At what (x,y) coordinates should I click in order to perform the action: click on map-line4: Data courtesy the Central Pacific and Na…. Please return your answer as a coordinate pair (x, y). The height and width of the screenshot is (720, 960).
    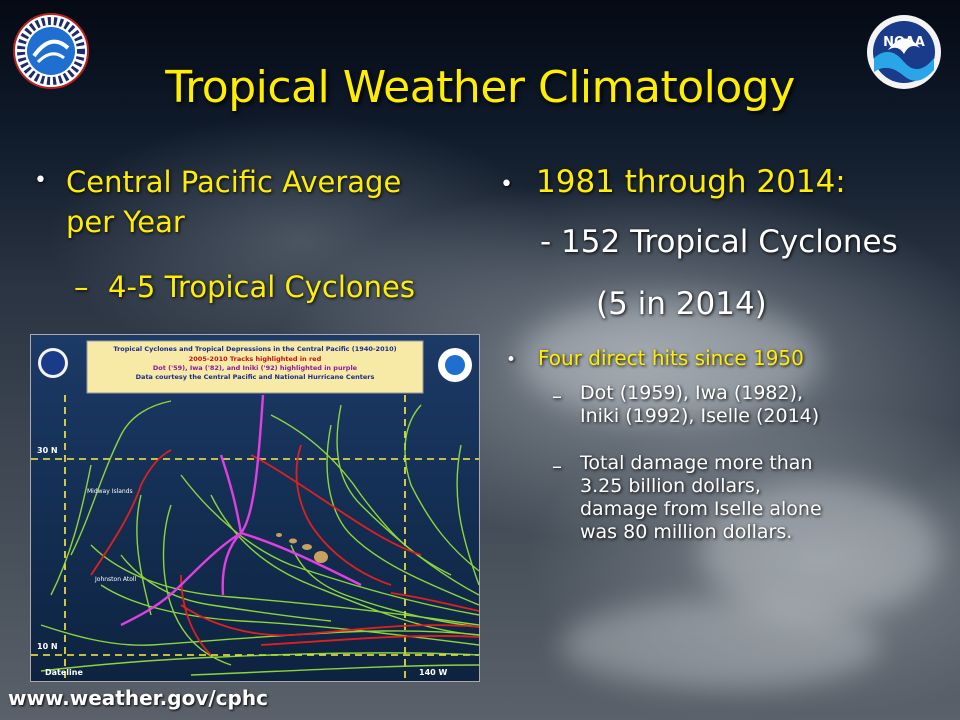
    Looking at the image, I should click on (255, 377).